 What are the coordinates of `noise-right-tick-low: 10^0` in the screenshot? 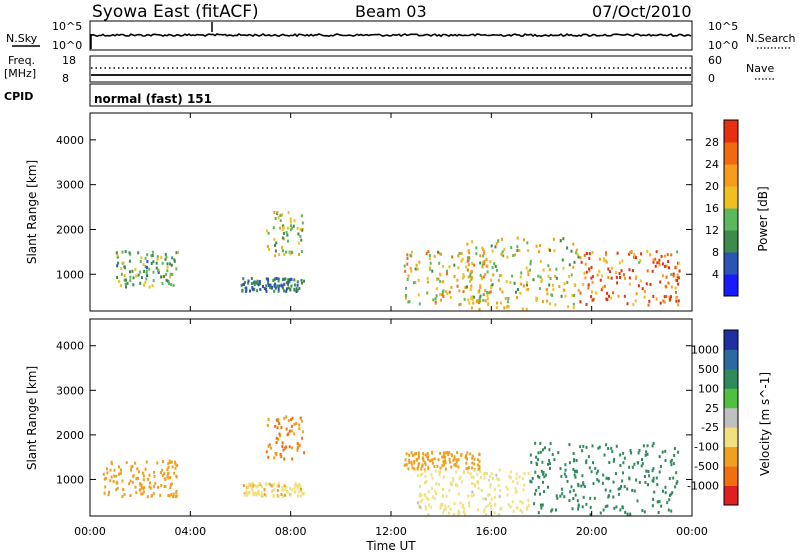 It's located at (723, 45).